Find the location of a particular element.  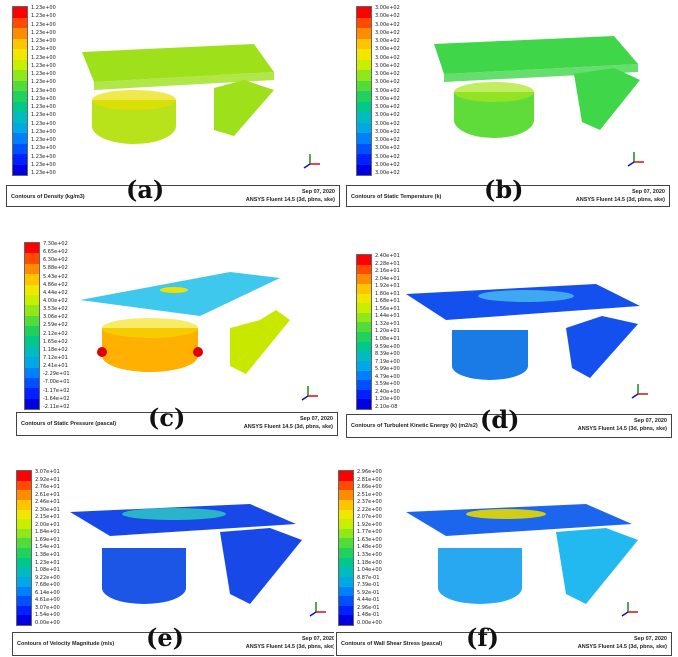

colorbar-tick-label: 2.12e+02 is located at coordinates (55, 333).